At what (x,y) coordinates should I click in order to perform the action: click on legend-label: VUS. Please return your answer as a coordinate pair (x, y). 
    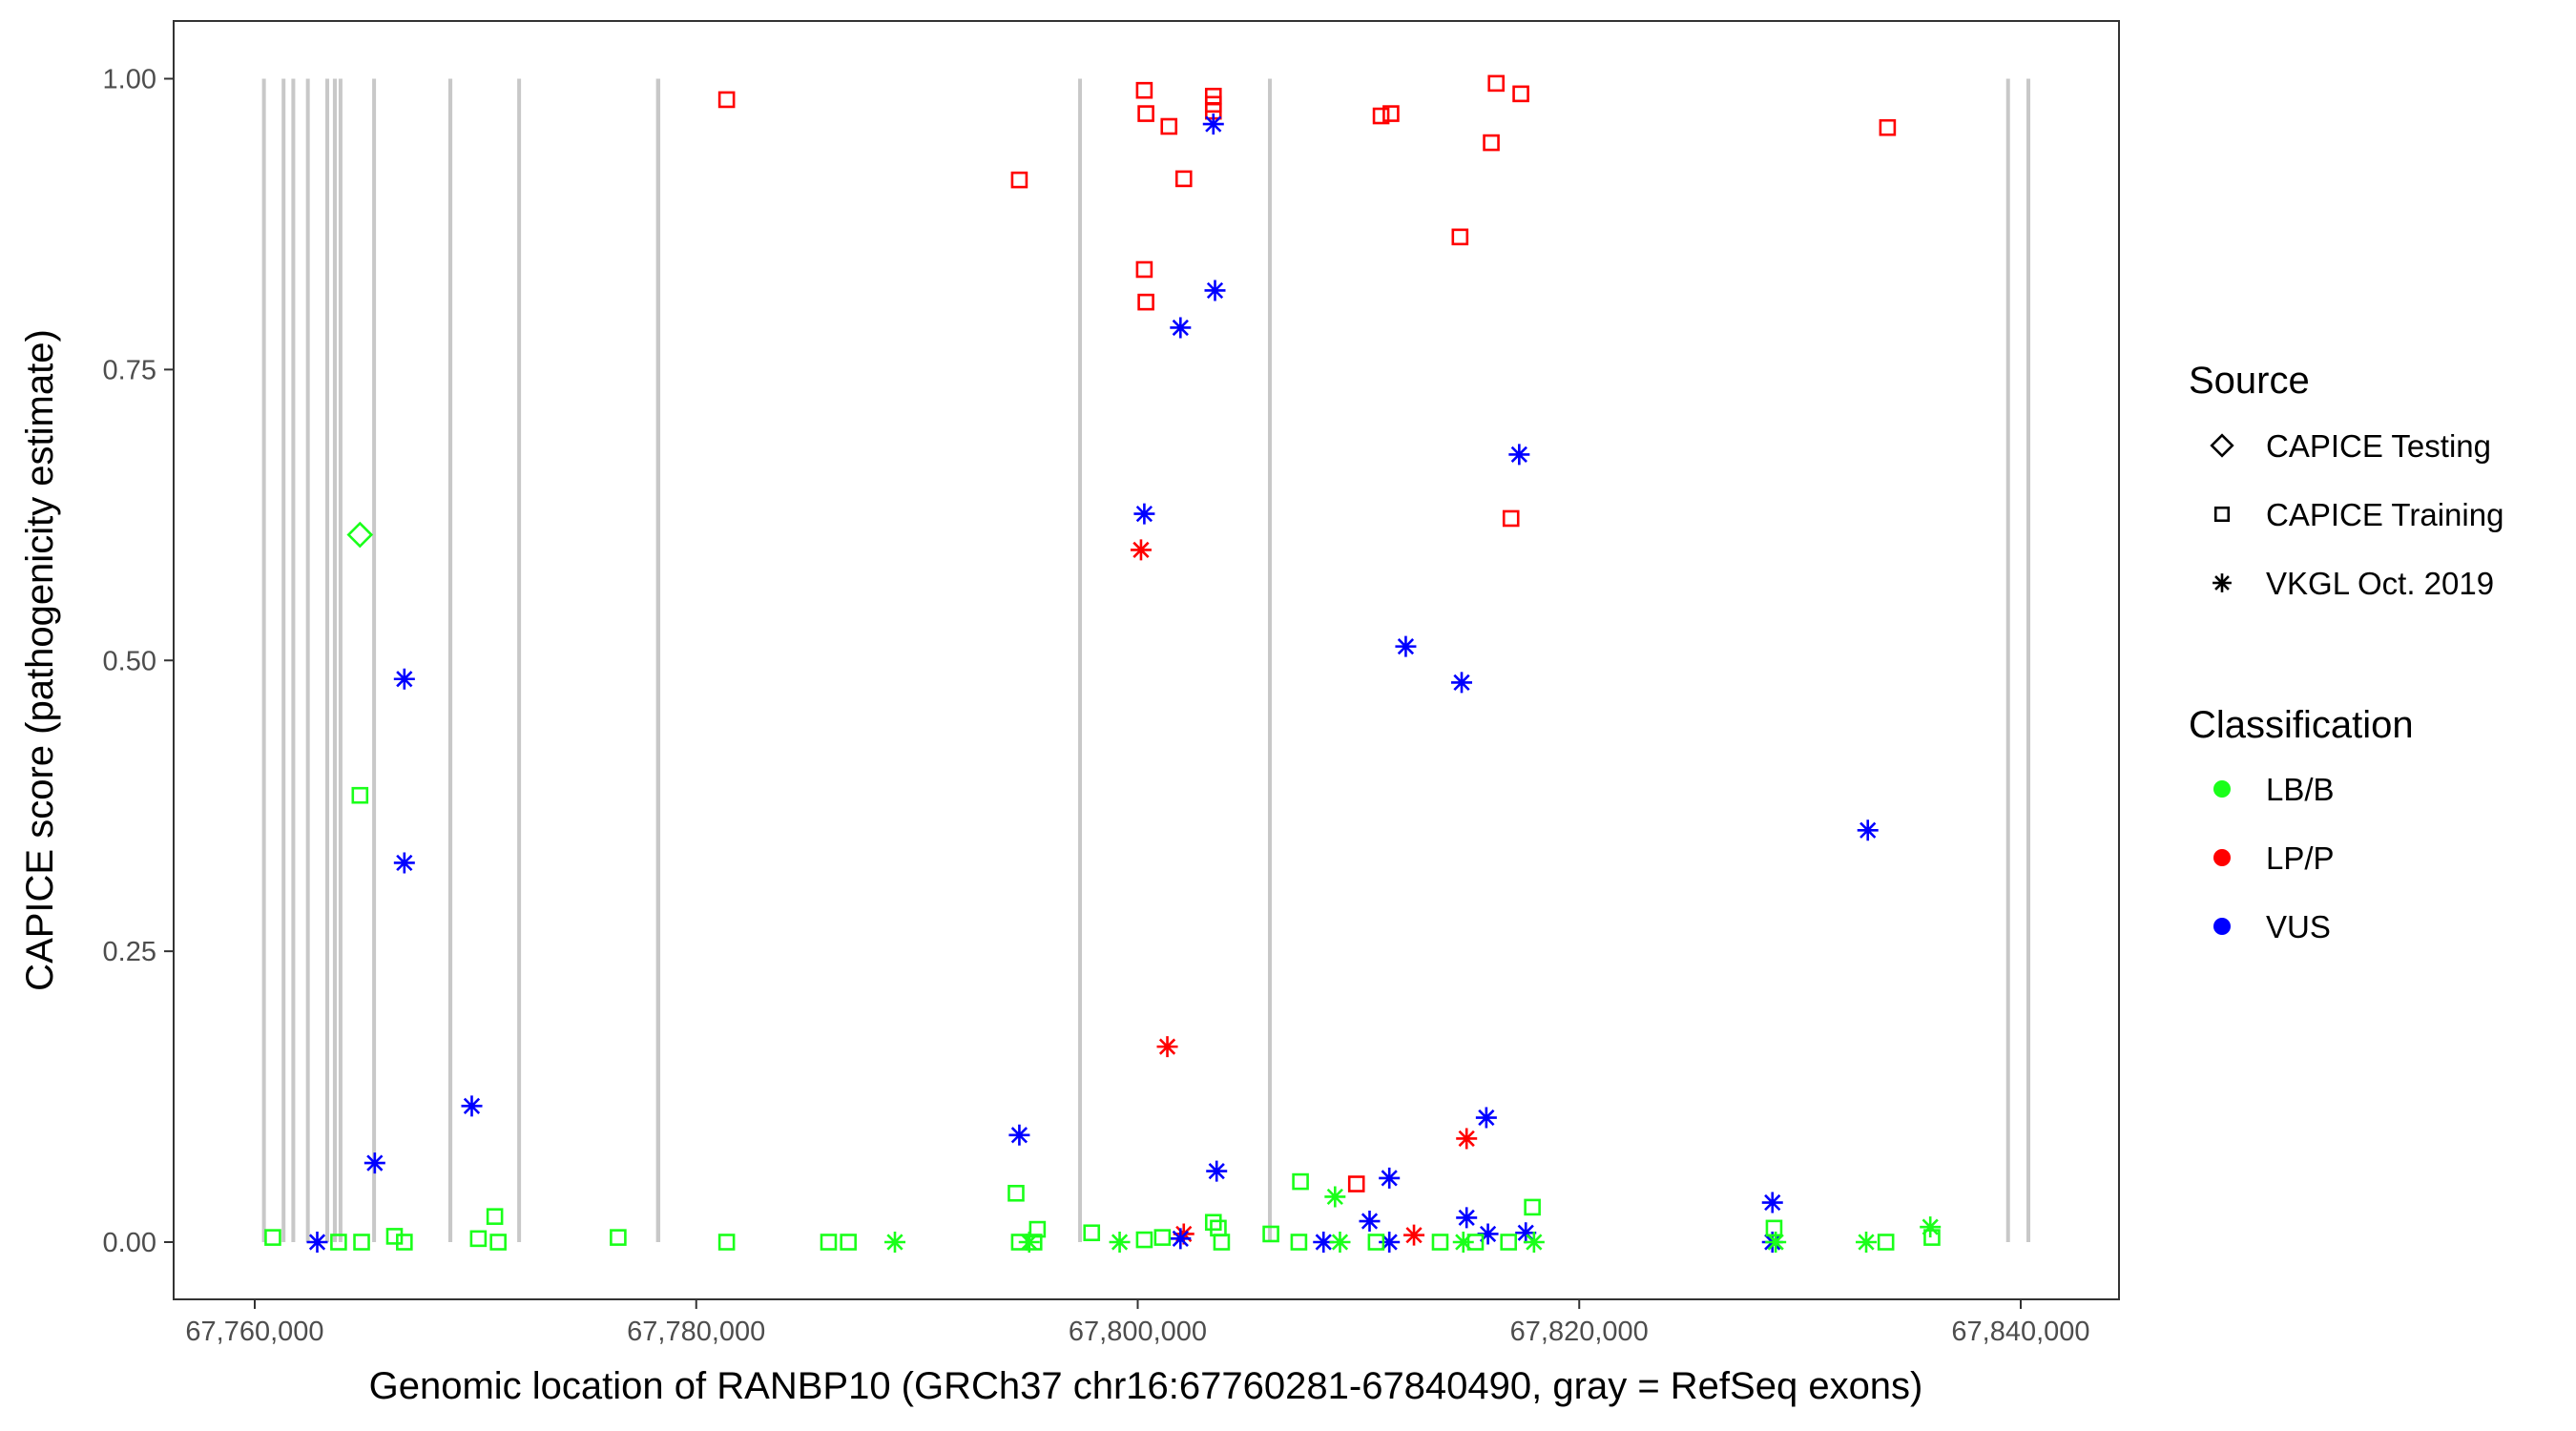
    Looking at the image, I should click on (2298, 926).